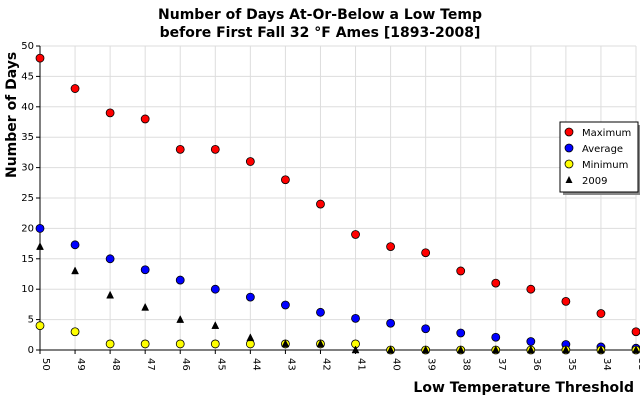 The height and width of the screenshot is (400, 640). I want to click on x-tick-label: 34, so click(606, 364).